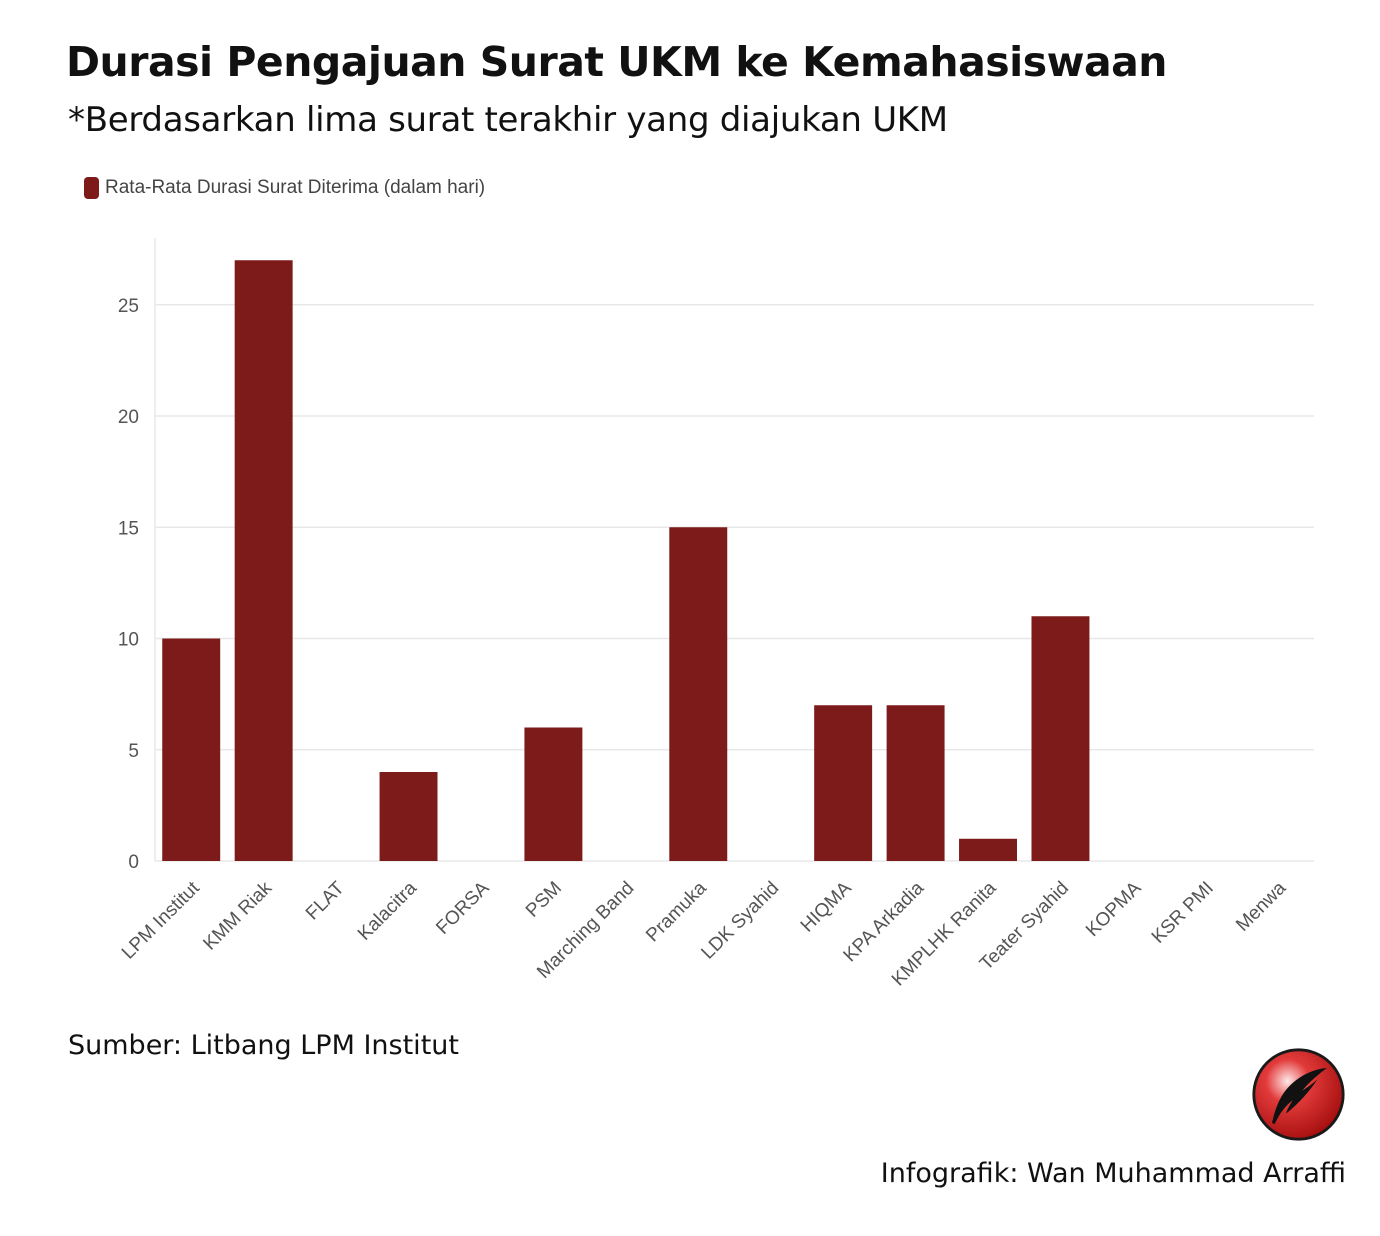 This screenshot has width=1380, height=1236. Describe the element at coordinates (1261, 906) in the screenshot. I see `x-tick-label: Menwa` at that location.